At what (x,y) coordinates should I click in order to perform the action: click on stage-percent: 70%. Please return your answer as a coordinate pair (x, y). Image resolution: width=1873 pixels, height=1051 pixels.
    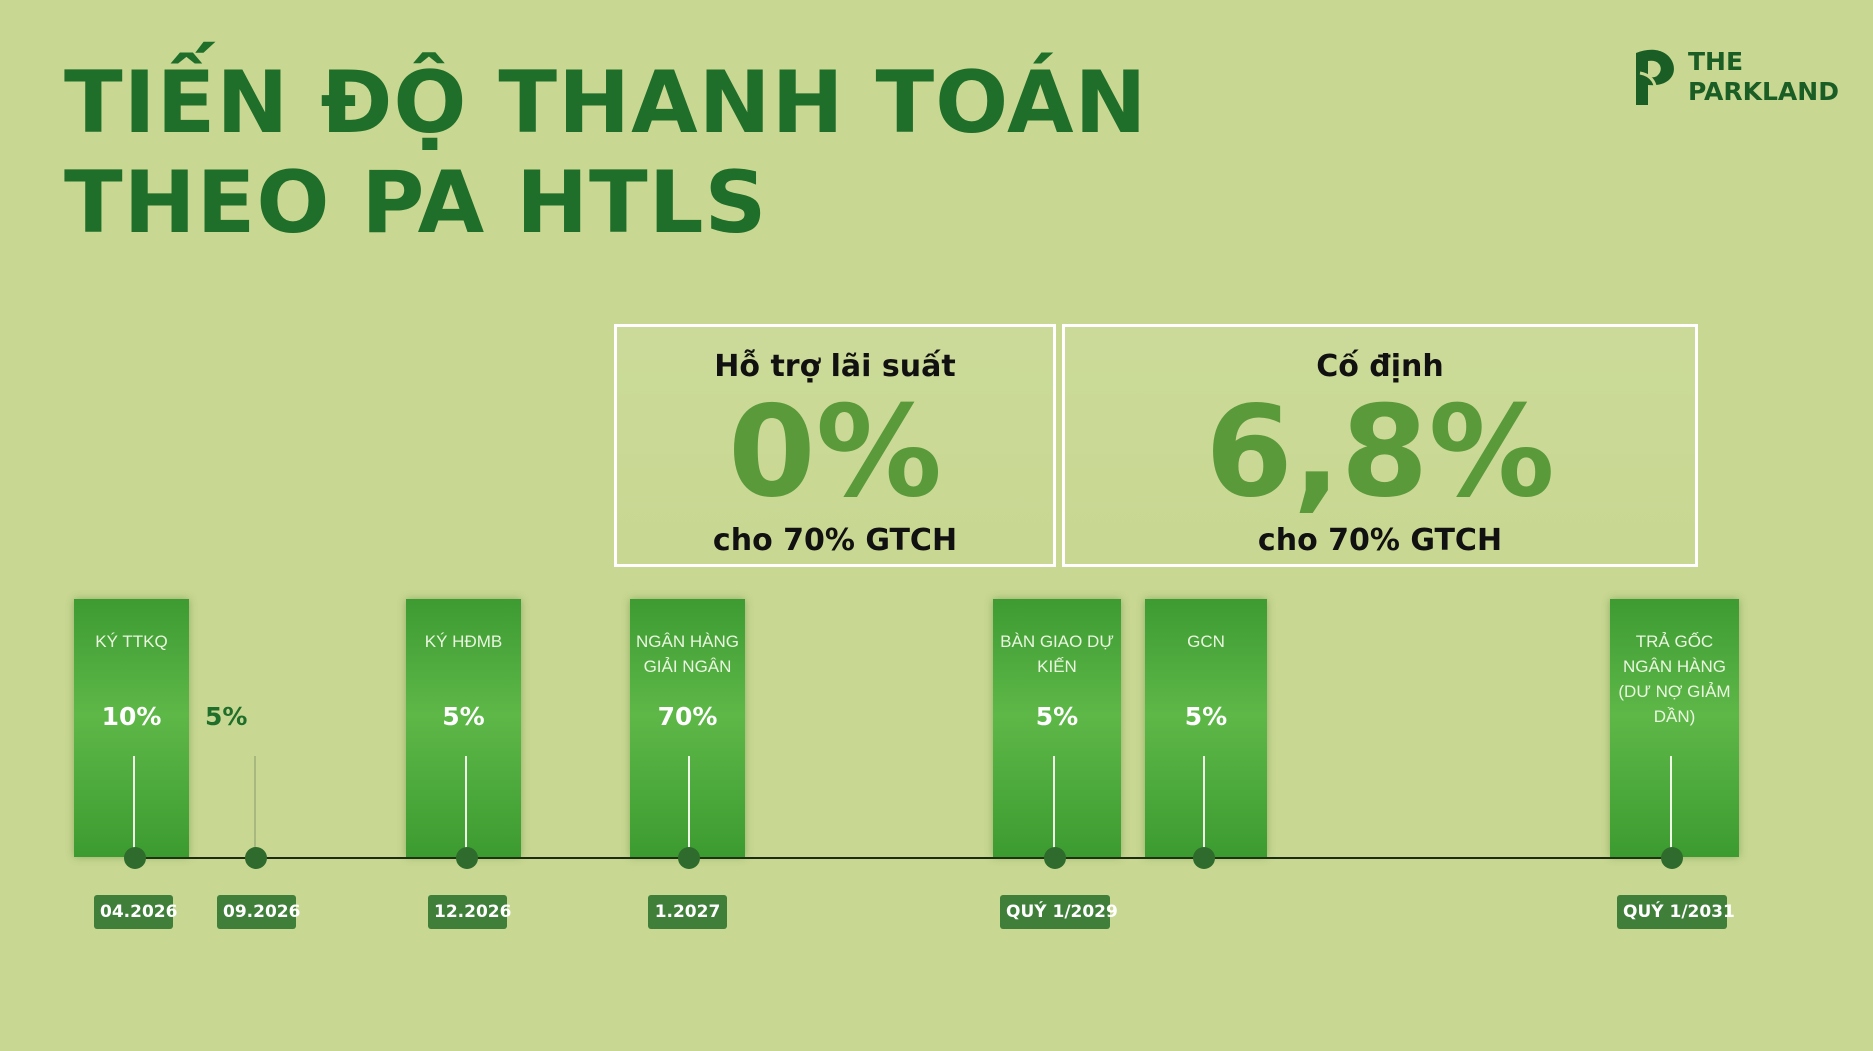
    Looking at the image, I should click on (687, 716).